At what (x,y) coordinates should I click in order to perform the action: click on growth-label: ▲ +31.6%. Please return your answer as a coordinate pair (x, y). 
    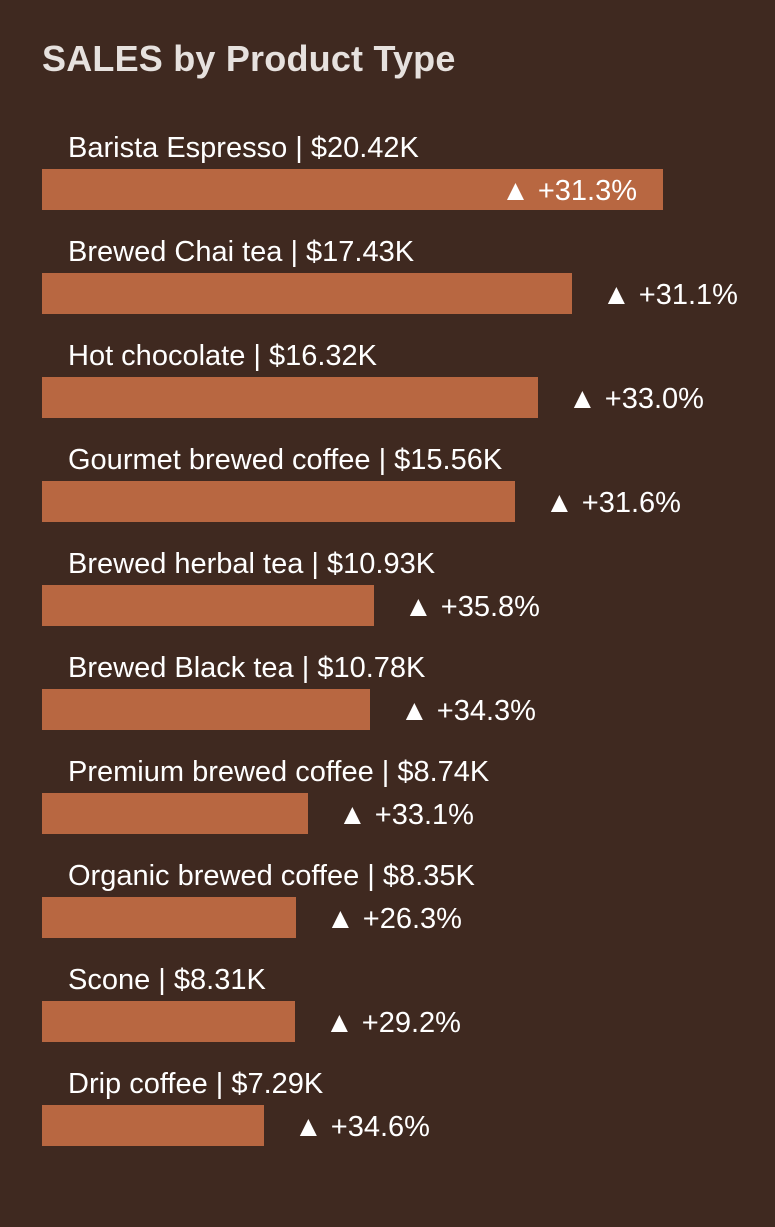
    Looking at the image, I should click on (613, 503).